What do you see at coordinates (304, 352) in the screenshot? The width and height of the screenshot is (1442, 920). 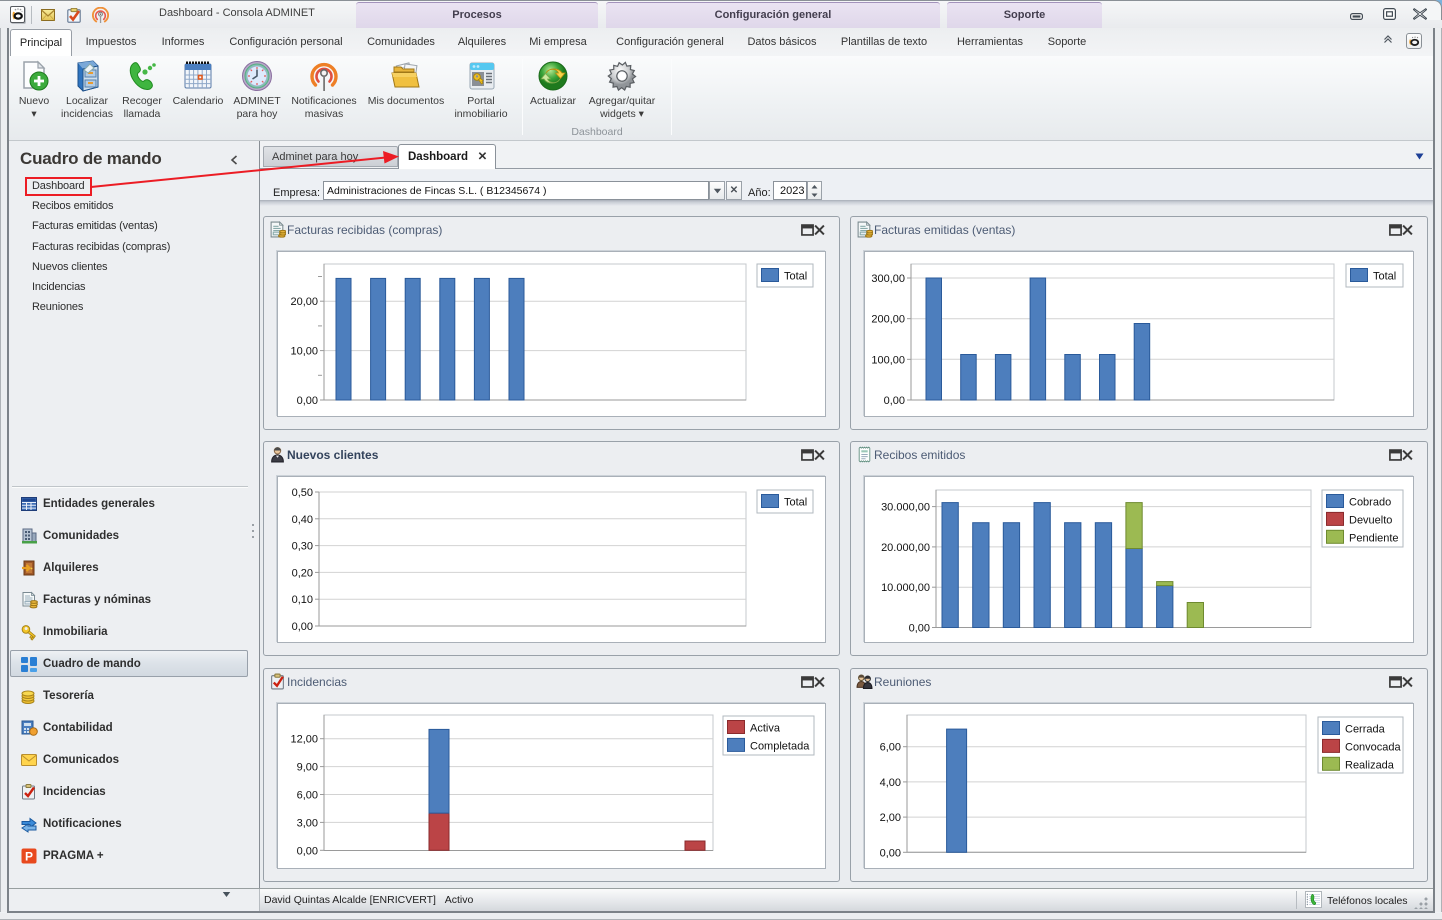 I see `svg-text: 10,00` at bounding box center [304, 352].